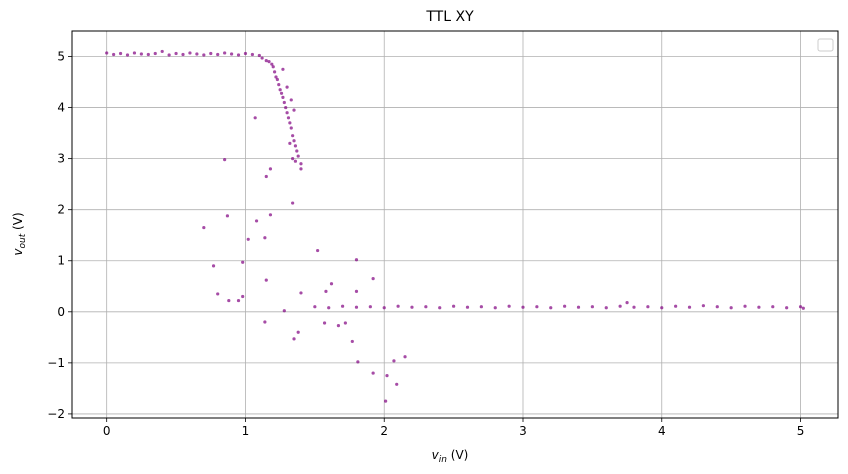 The height and width of the screenshot is (474, 848). Describe the element at coordinates (61, 57) in the screenshot. I see `y-tick-label: 5` at that location.